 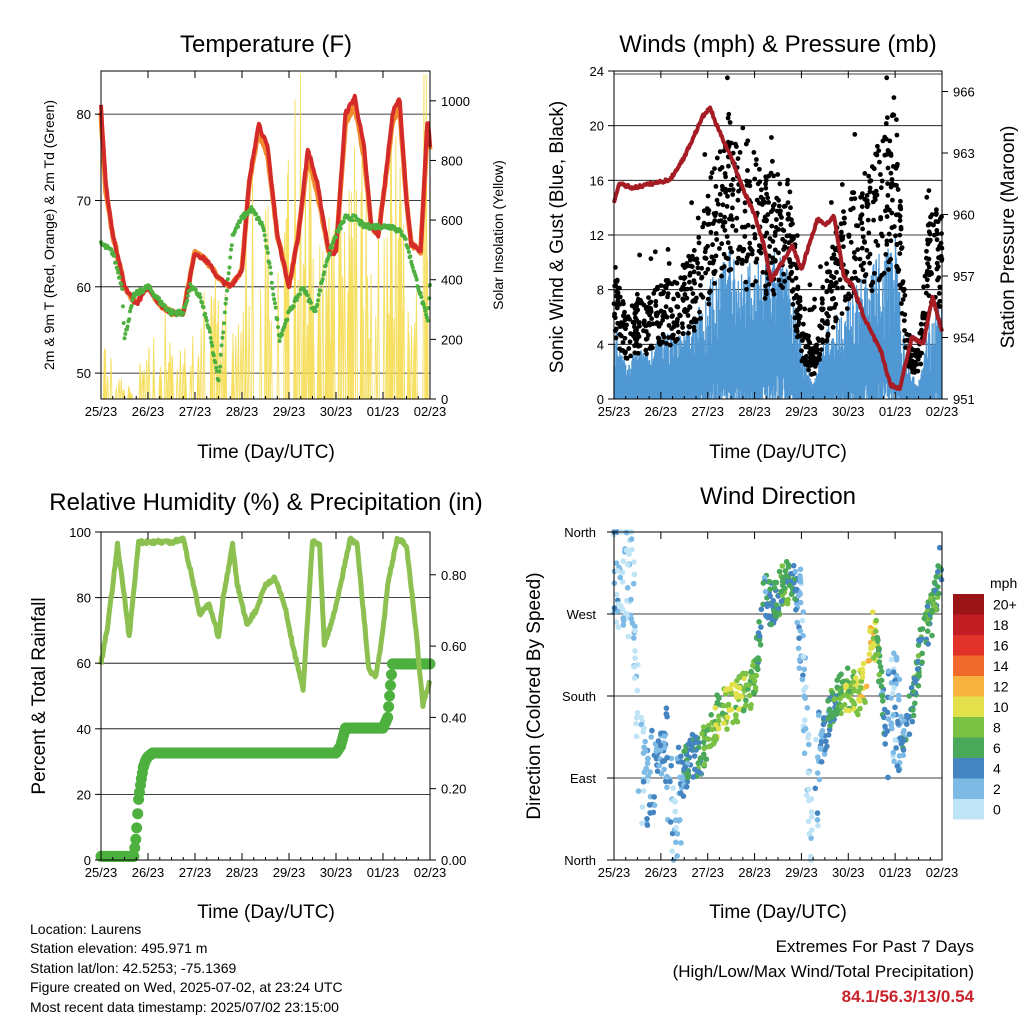 What do you see at coordinates (86, 929) in the screenshot?
I see `station-location: Location: Laurens` at bounding box center [86, 929].